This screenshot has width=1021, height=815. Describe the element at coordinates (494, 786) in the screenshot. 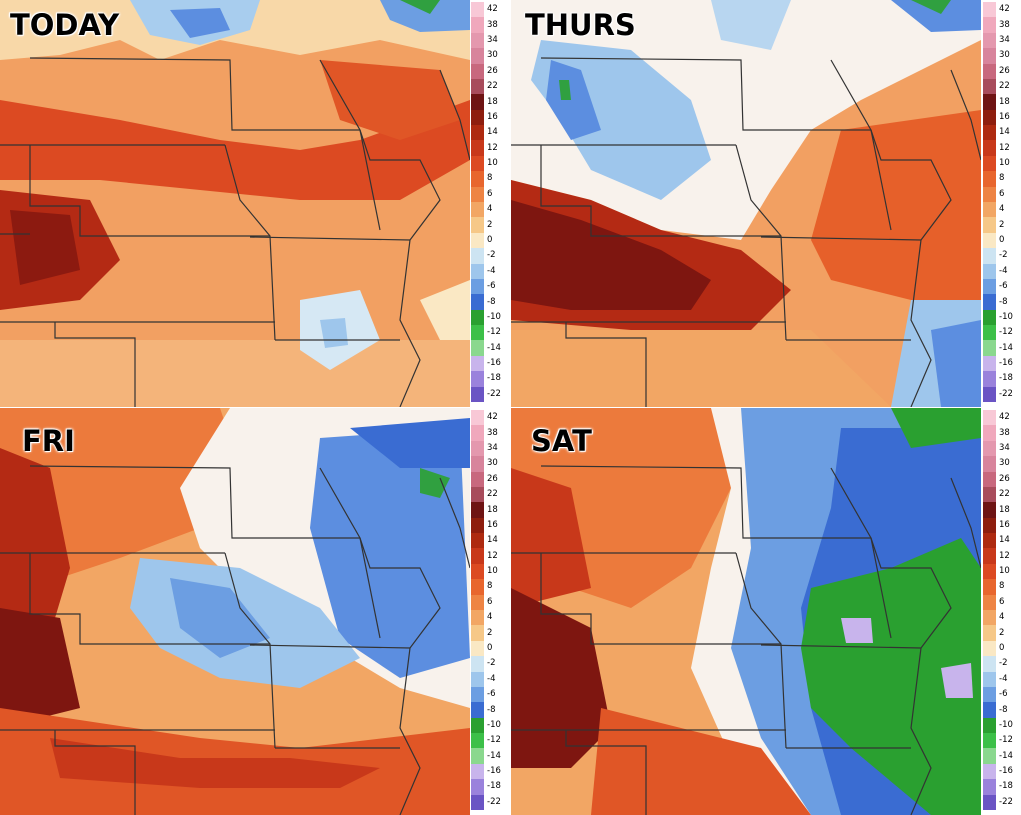

I see `colorbar-tick-label: -18` at that location.